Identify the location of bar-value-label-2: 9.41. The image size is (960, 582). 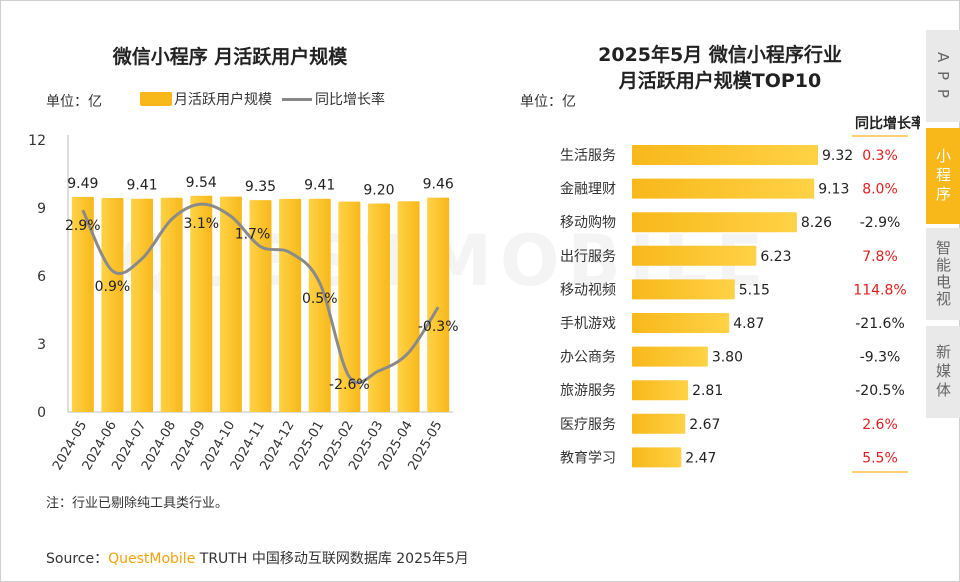
(141, 186).